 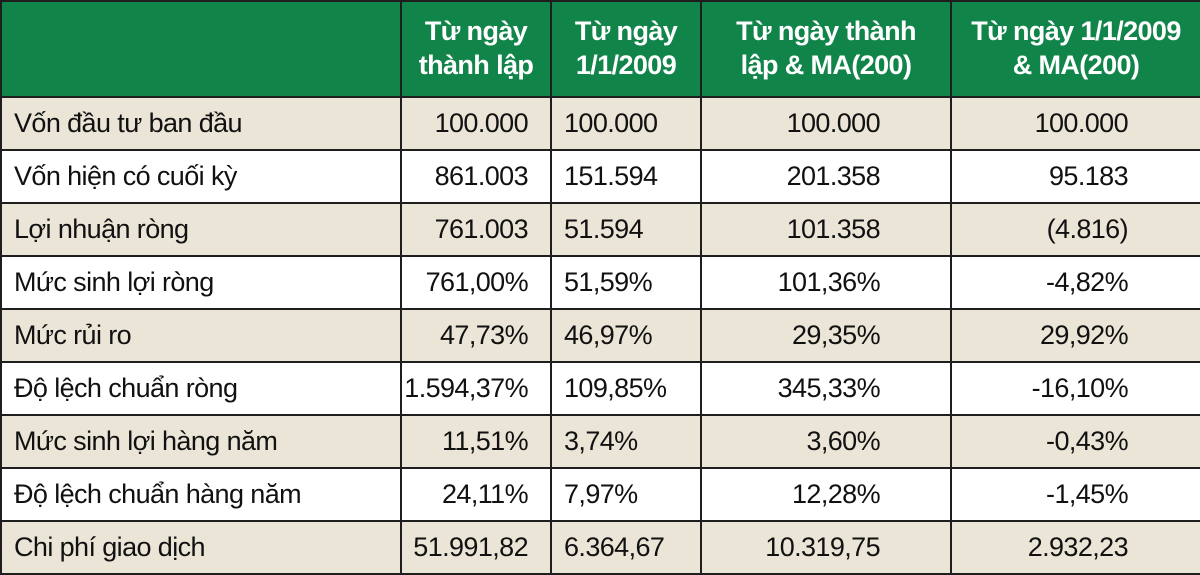 What do you see at coordinates (476, 65) in the screenshot?
I see `column-header-line: thành lập` at bounding box center [476, 65].